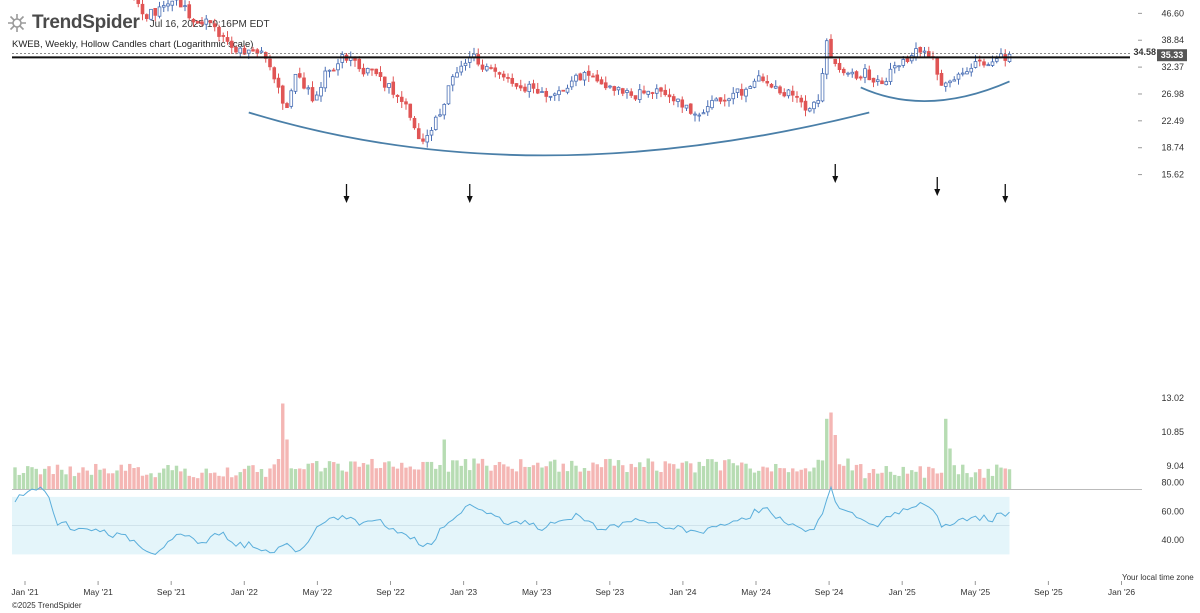 The width and height of the screenshot is (1200, 613). What do you see at coordinates (559, 134) in the screenshot?
I see `large-cup-arc` at bounding box center [559, 134].